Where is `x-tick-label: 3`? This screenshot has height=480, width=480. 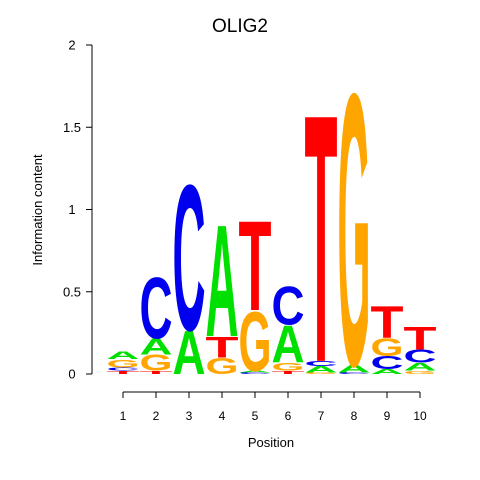
x-tick-label: 3 is located at coordinates (189, 416).